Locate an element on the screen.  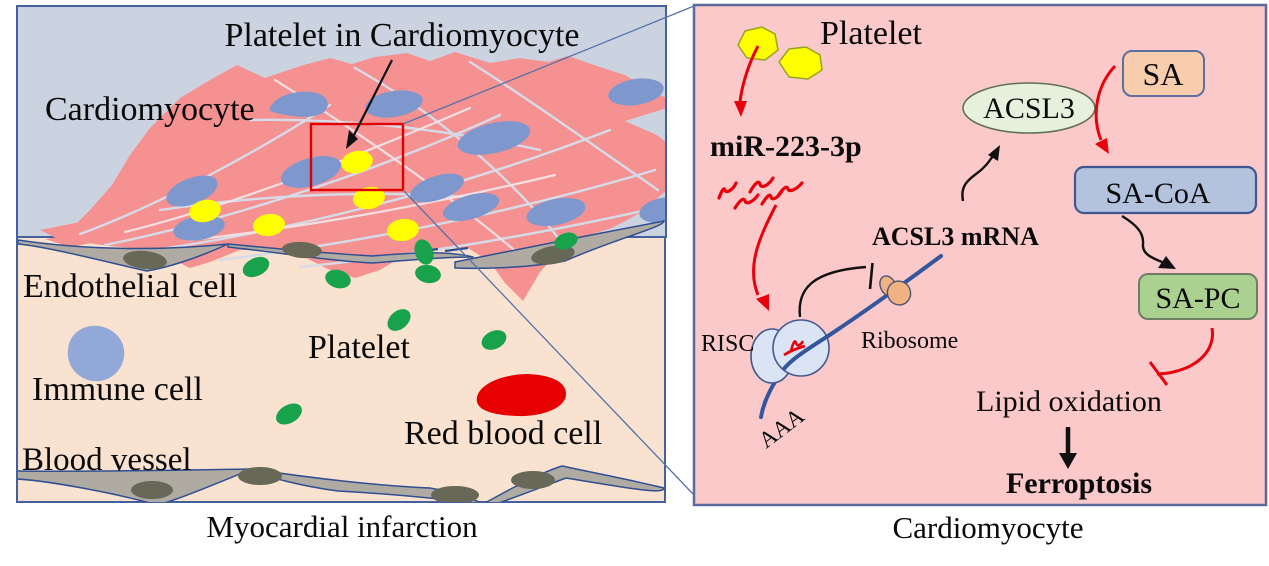
svg-text: Platelet in Cardiomyocyte is located at coordinates (401, 35).